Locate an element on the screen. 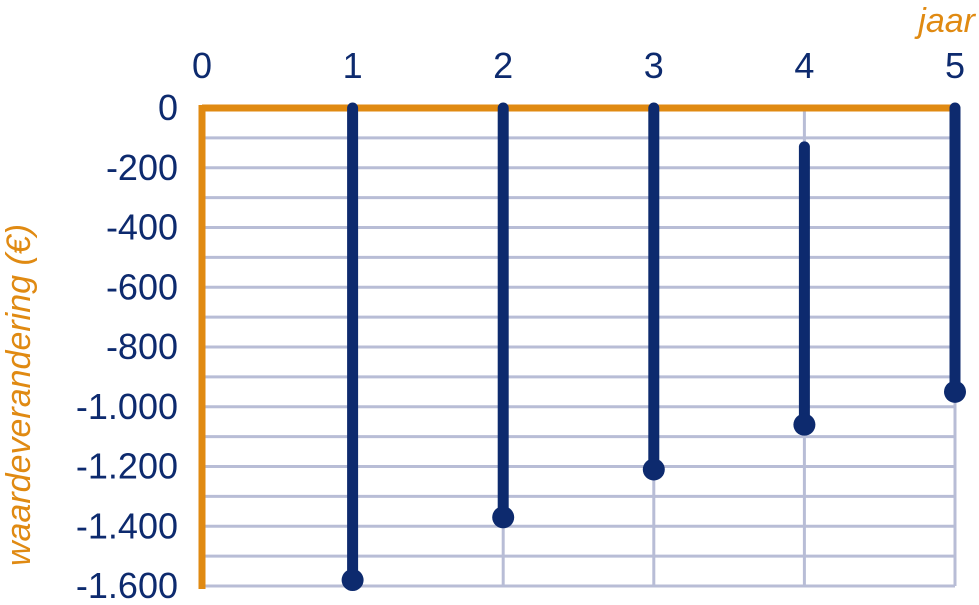 The height and width of the screenshot is (605, 979). y-tick-label: -600 is located at coordinates (142, 286).